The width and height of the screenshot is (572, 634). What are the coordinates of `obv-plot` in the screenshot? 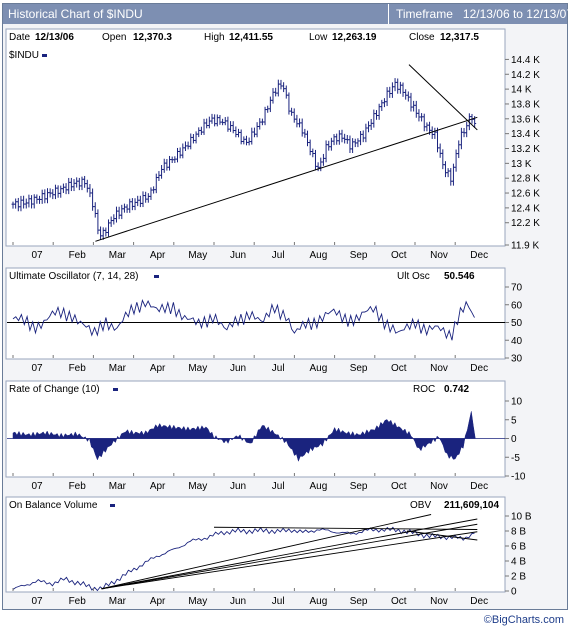 It's located at (245, 553).